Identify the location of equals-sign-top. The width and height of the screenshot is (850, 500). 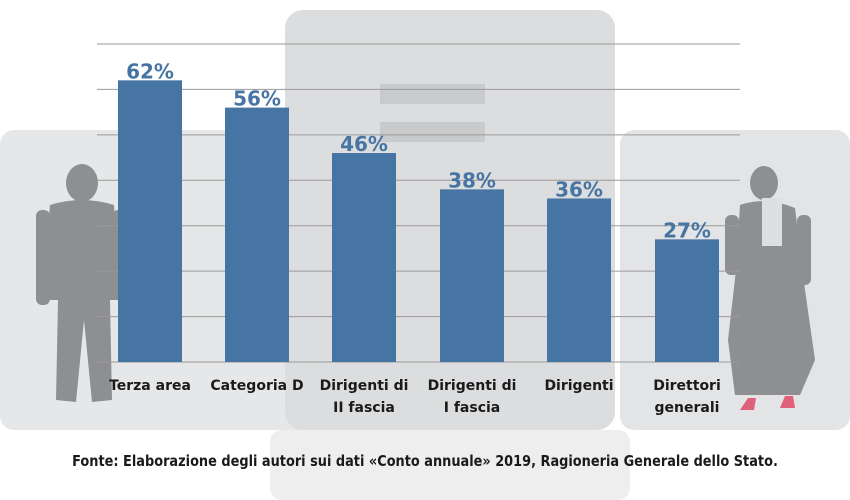
(432, 94).